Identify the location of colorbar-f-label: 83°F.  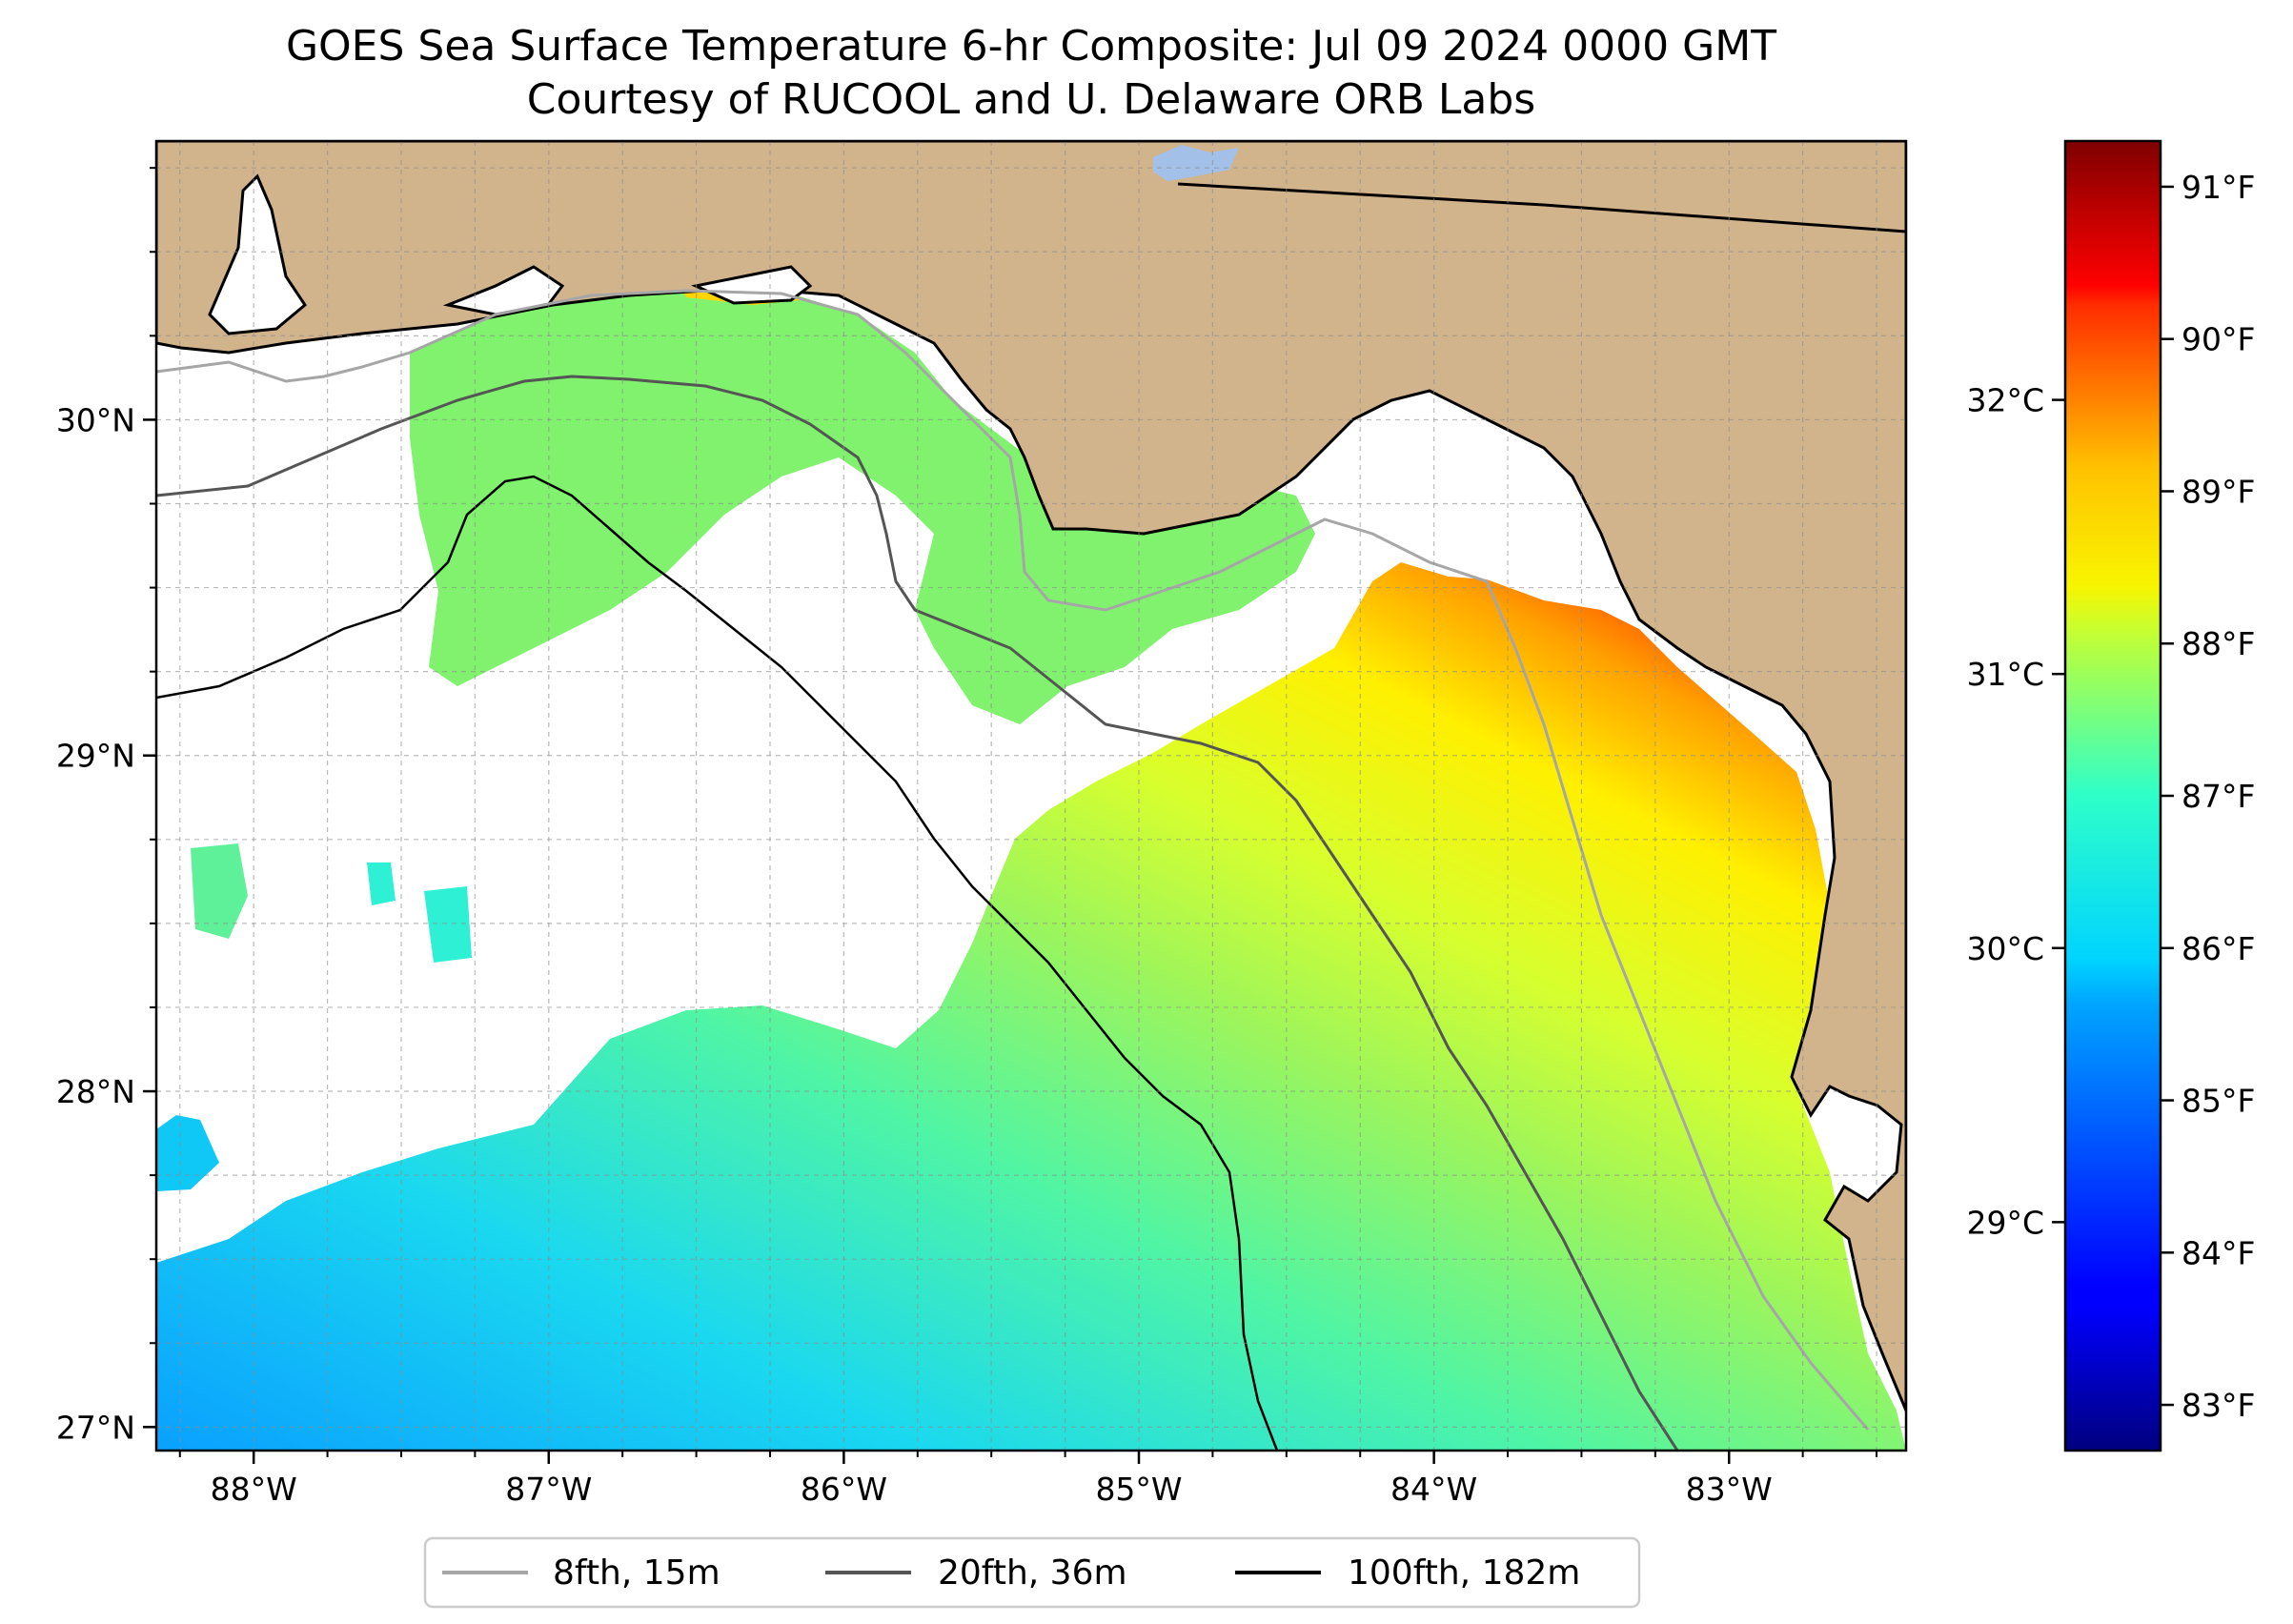
(2218, 1405).